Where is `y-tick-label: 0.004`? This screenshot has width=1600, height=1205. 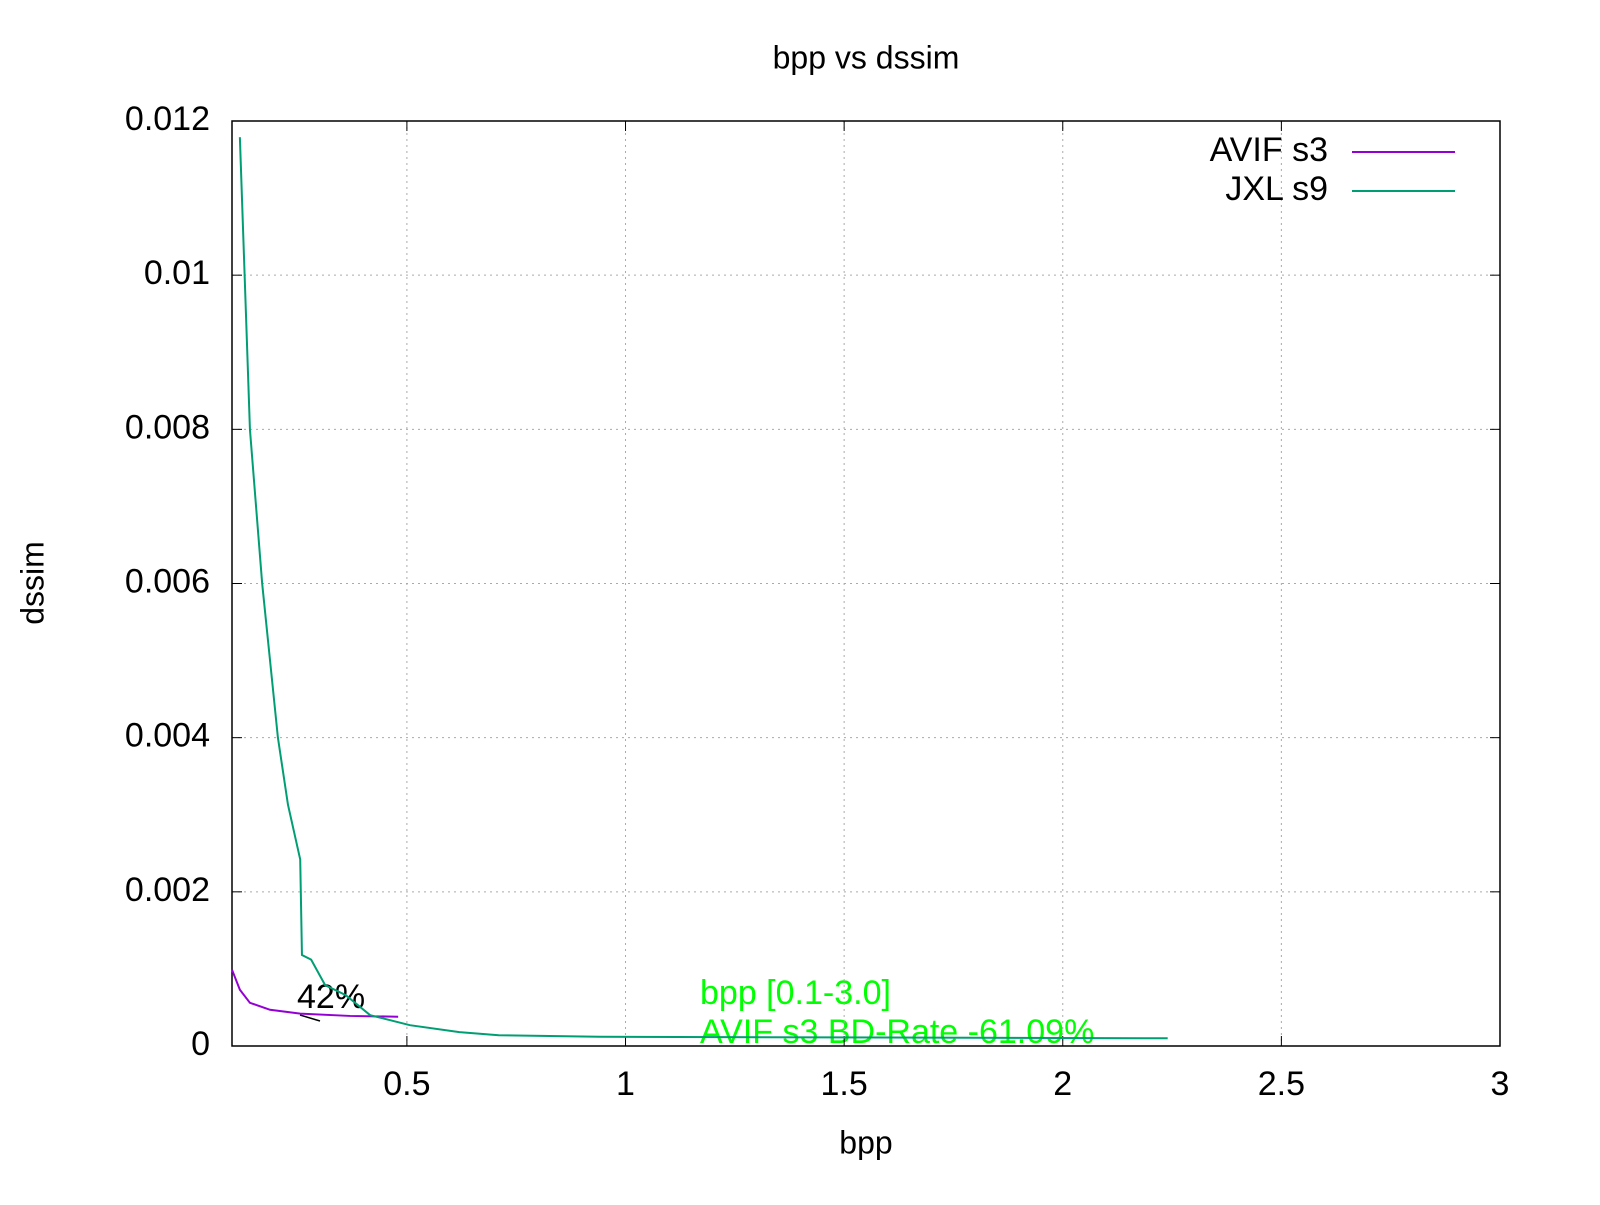 y-tick-label: 0.004 is located at coordinates (167, 736).